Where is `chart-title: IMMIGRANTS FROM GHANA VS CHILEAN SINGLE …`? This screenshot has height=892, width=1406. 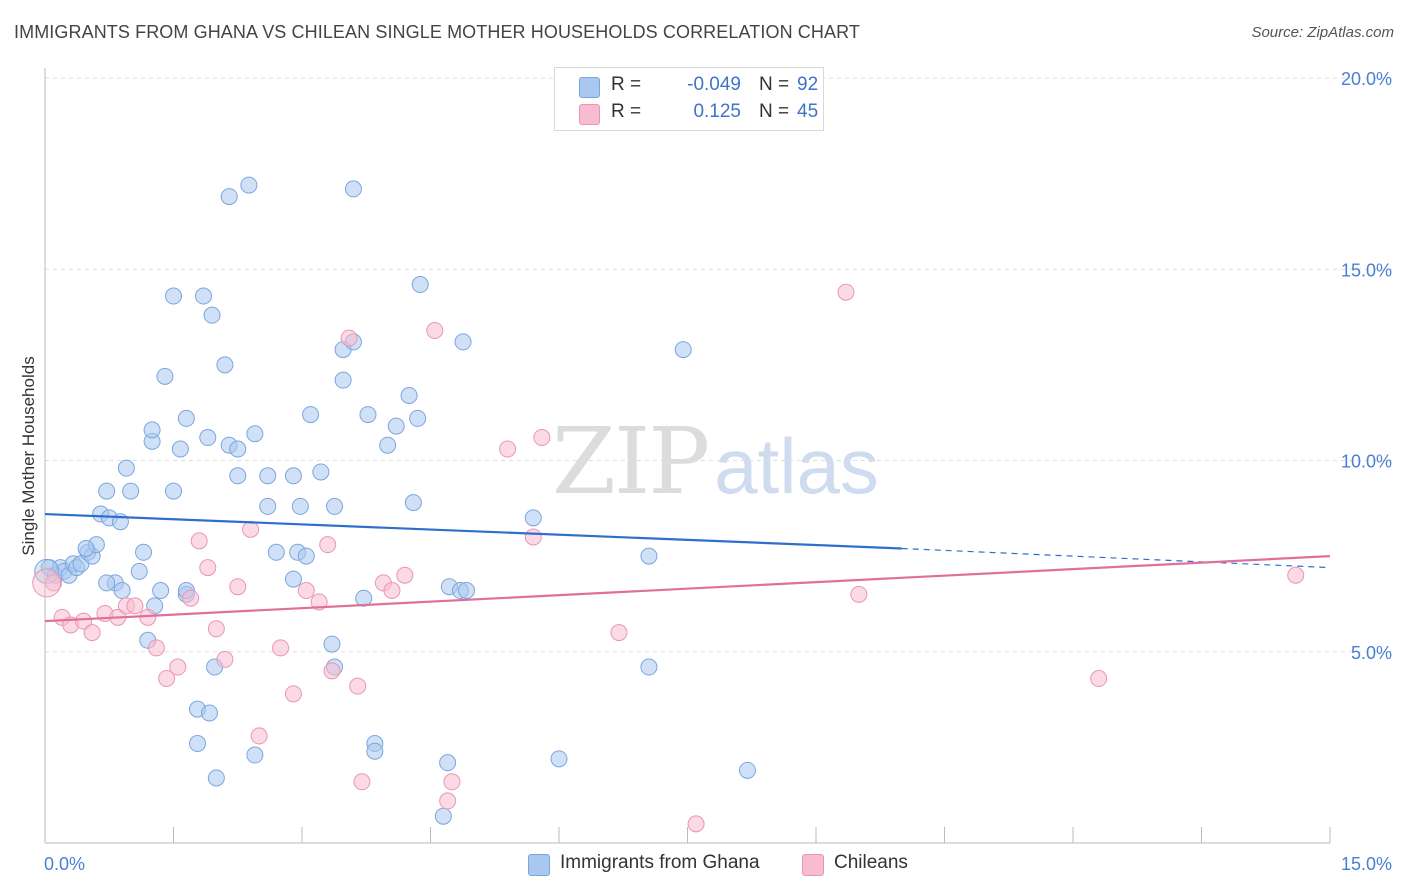
chart-title: IMMIGRANTS FROM GHANA VS CHILEAN SINGLE … is located at coordinates (437, 32).